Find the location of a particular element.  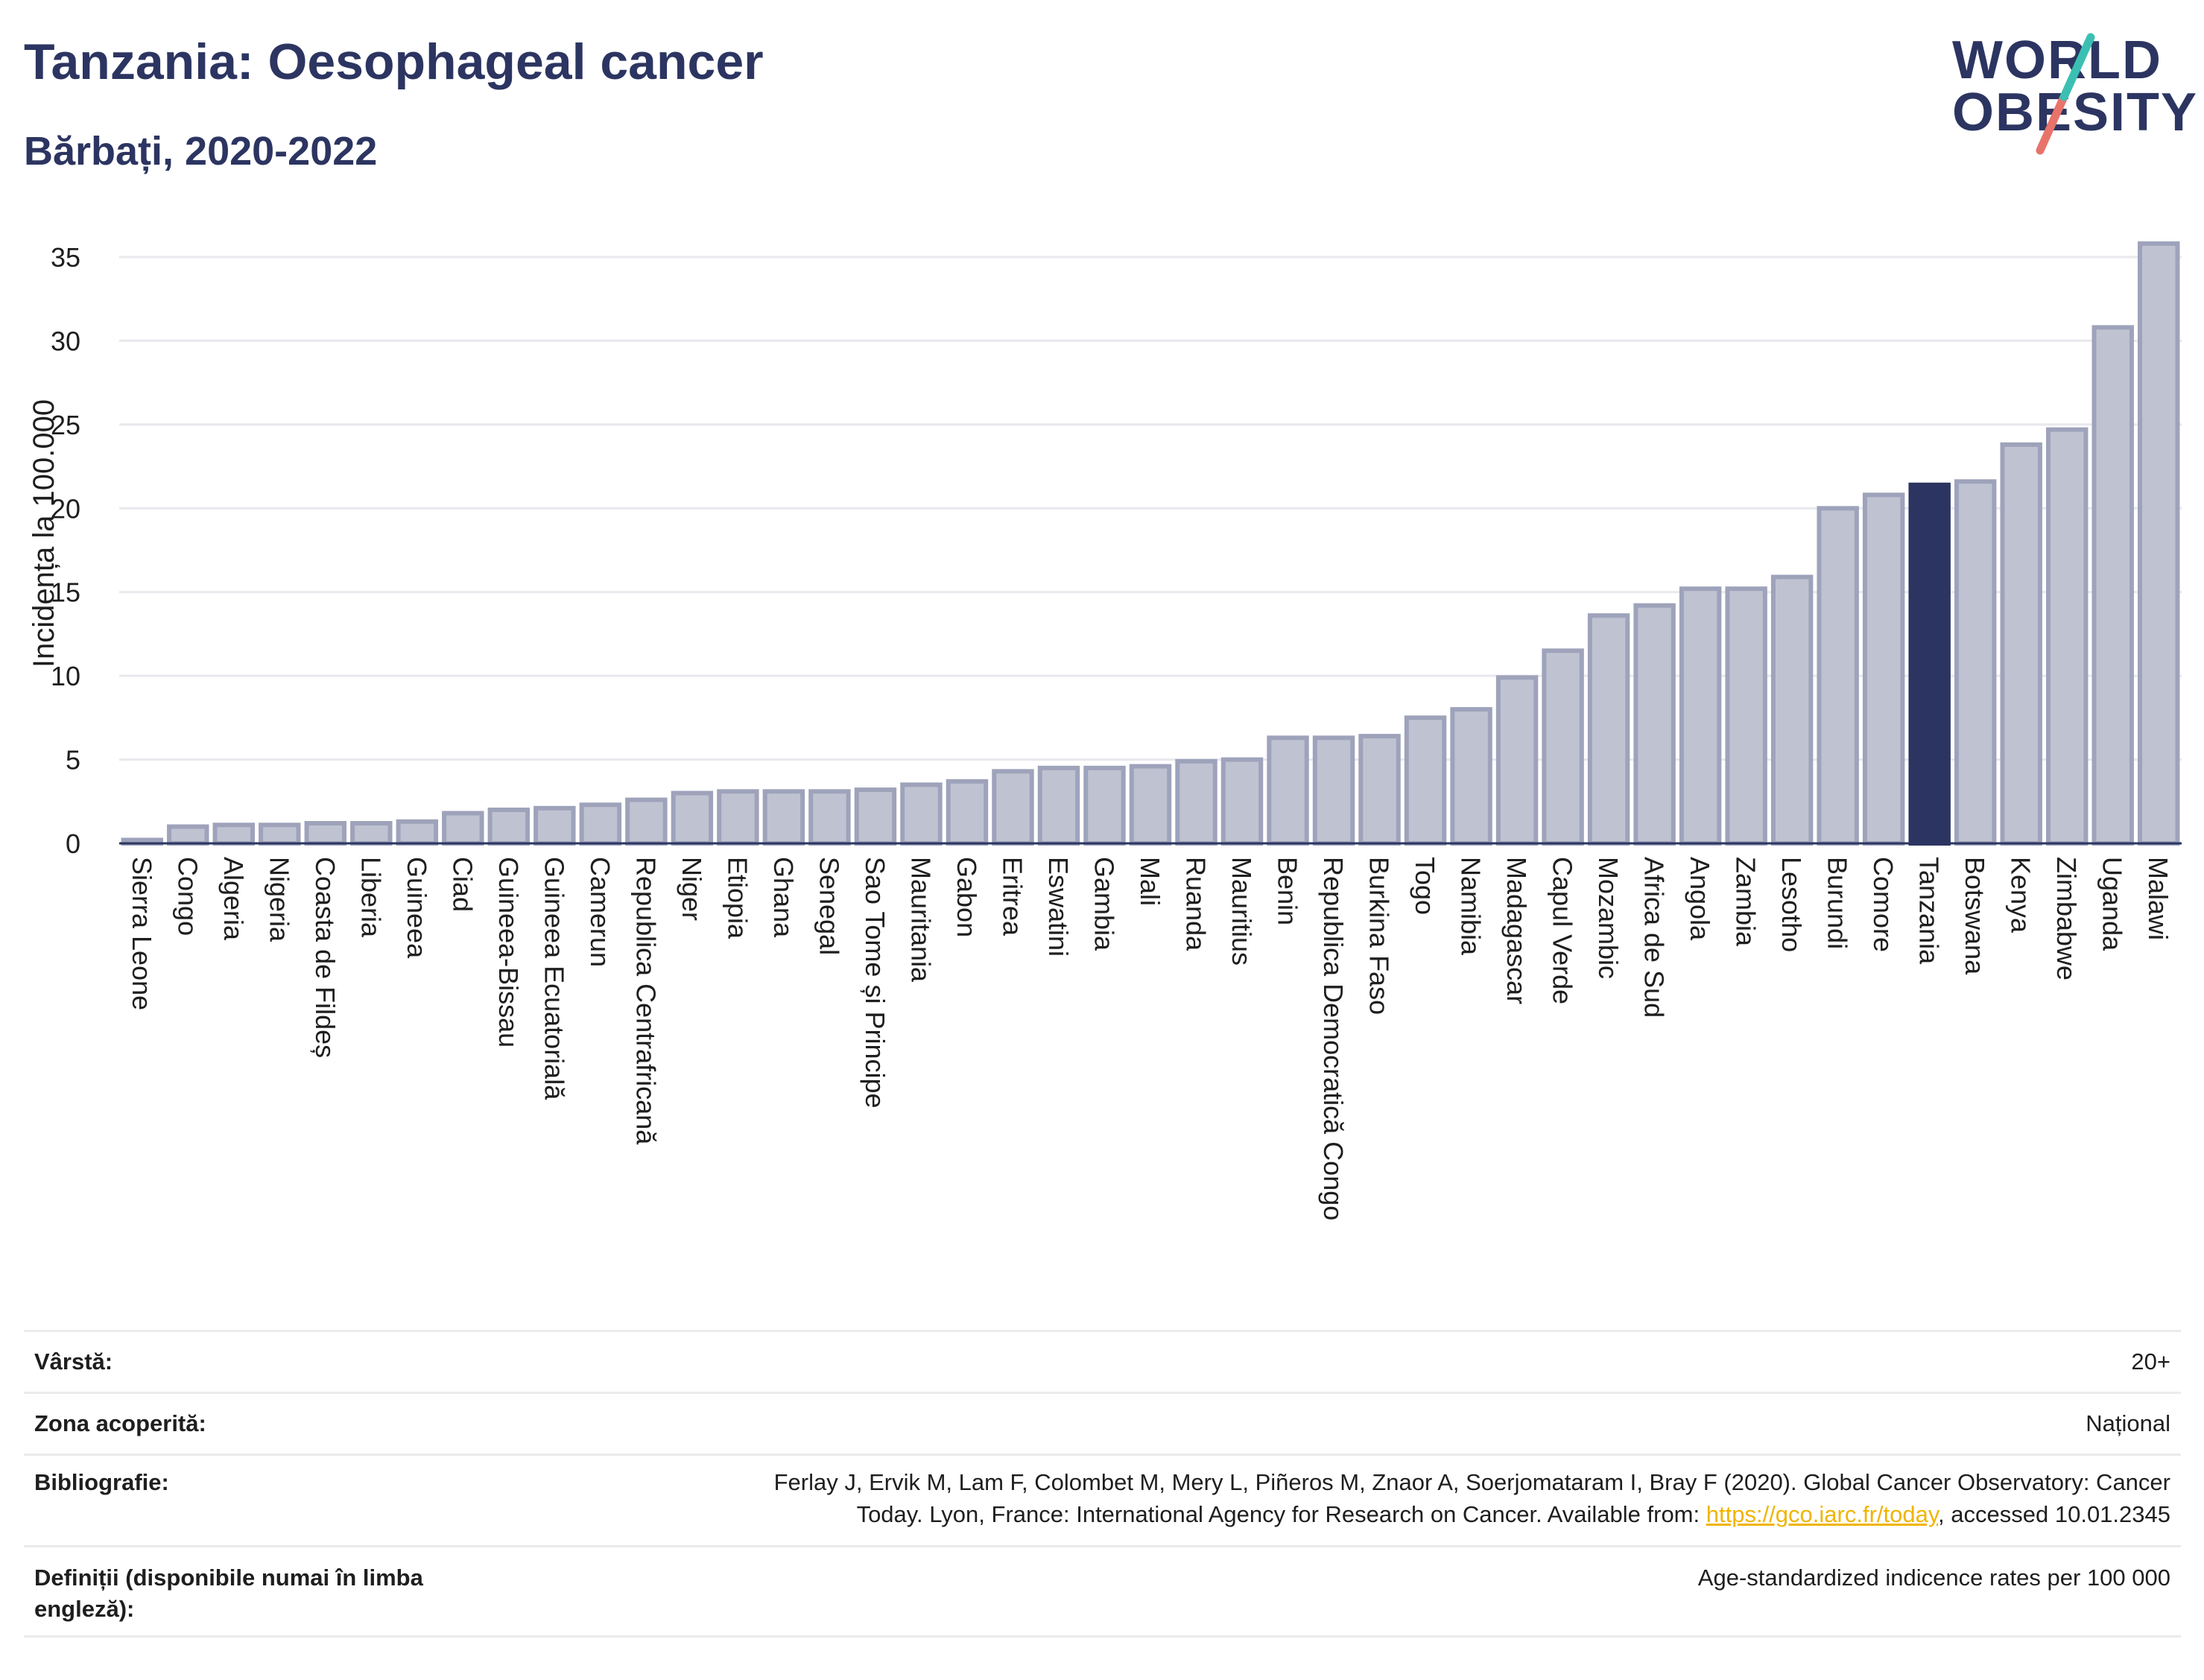

x-tick-label: Camerun is located at coordinates (600, 912).